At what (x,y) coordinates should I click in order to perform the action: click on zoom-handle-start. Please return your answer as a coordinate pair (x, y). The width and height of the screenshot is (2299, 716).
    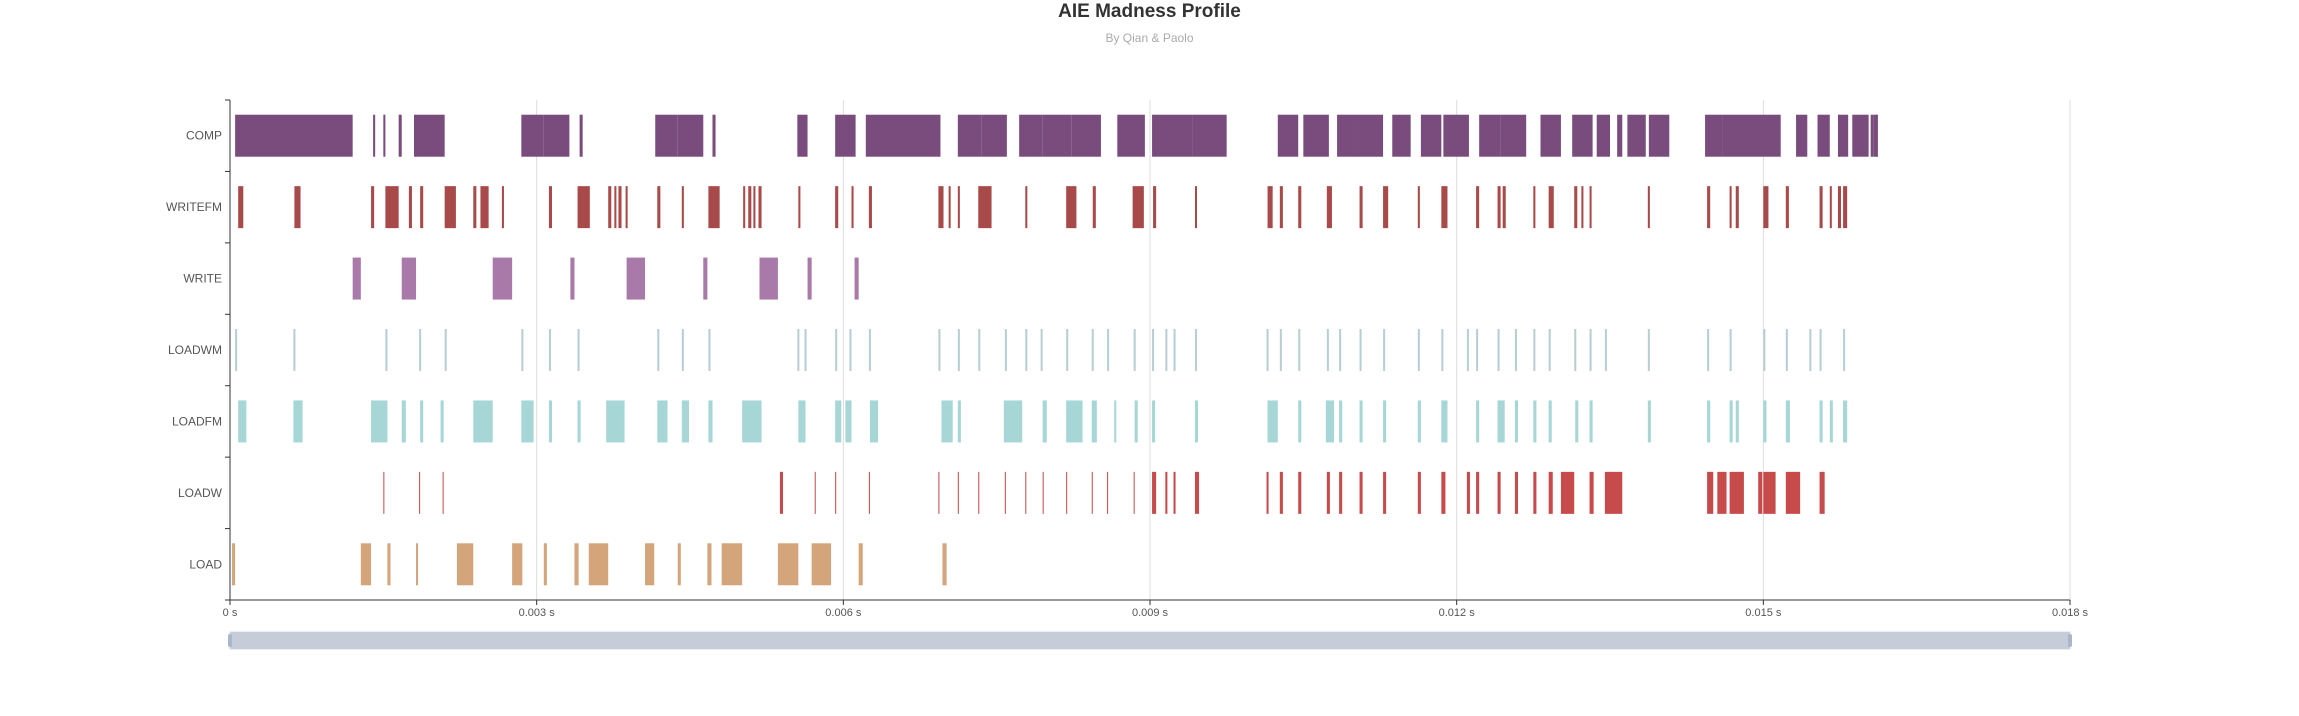
    Looking at the image, I should click on (230, 640).